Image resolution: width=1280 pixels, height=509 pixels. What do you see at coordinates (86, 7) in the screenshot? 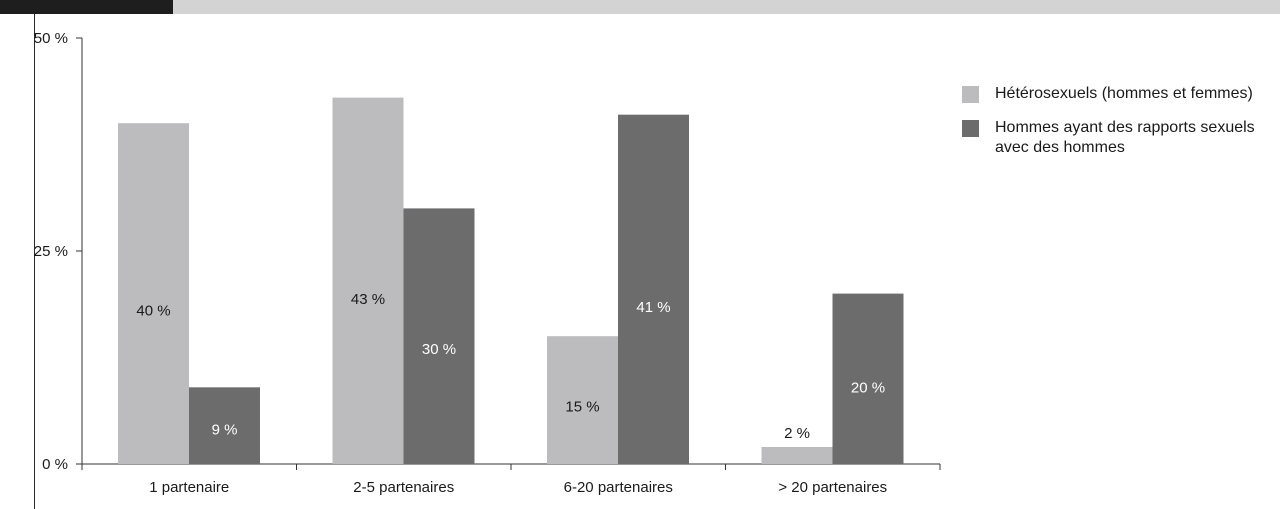
I see `header-bar-dark` at bounding box center [86, 7].